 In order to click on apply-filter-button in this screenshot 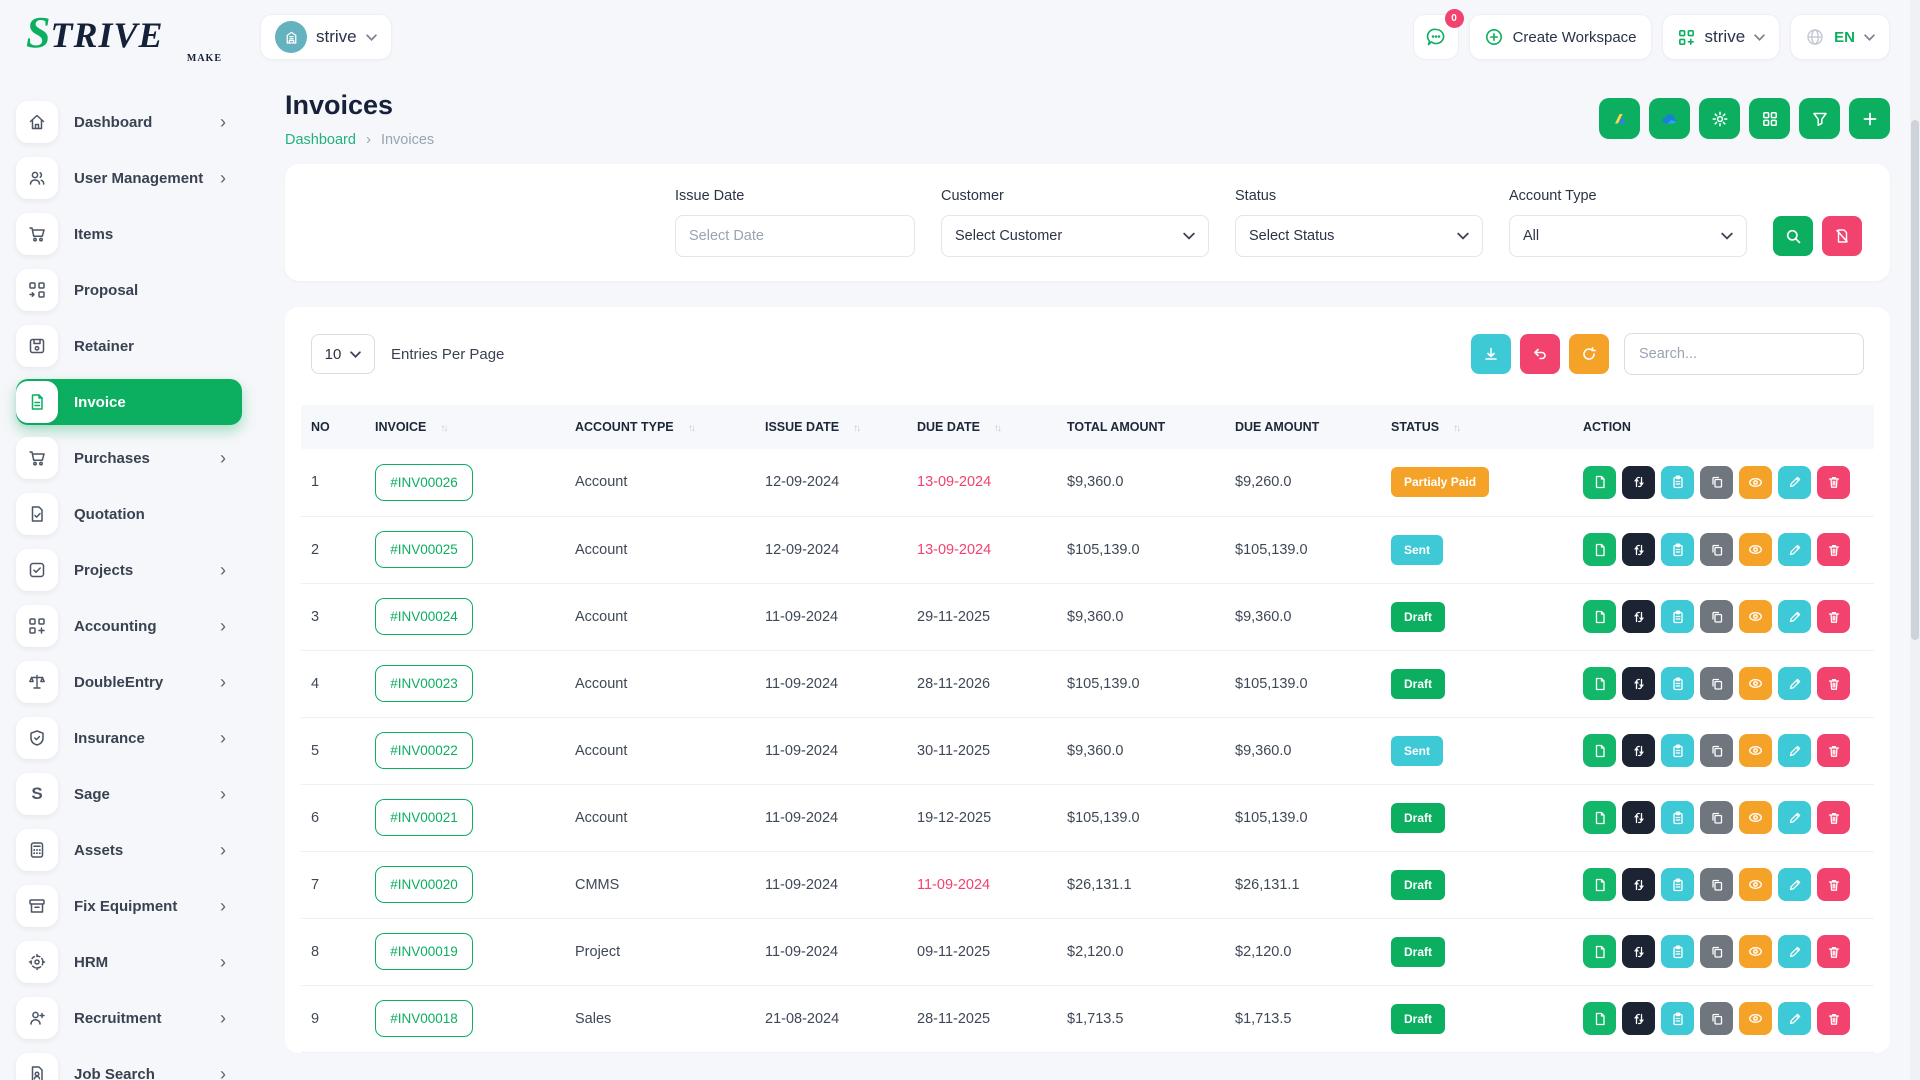, I will do `click(1793, 236)`.